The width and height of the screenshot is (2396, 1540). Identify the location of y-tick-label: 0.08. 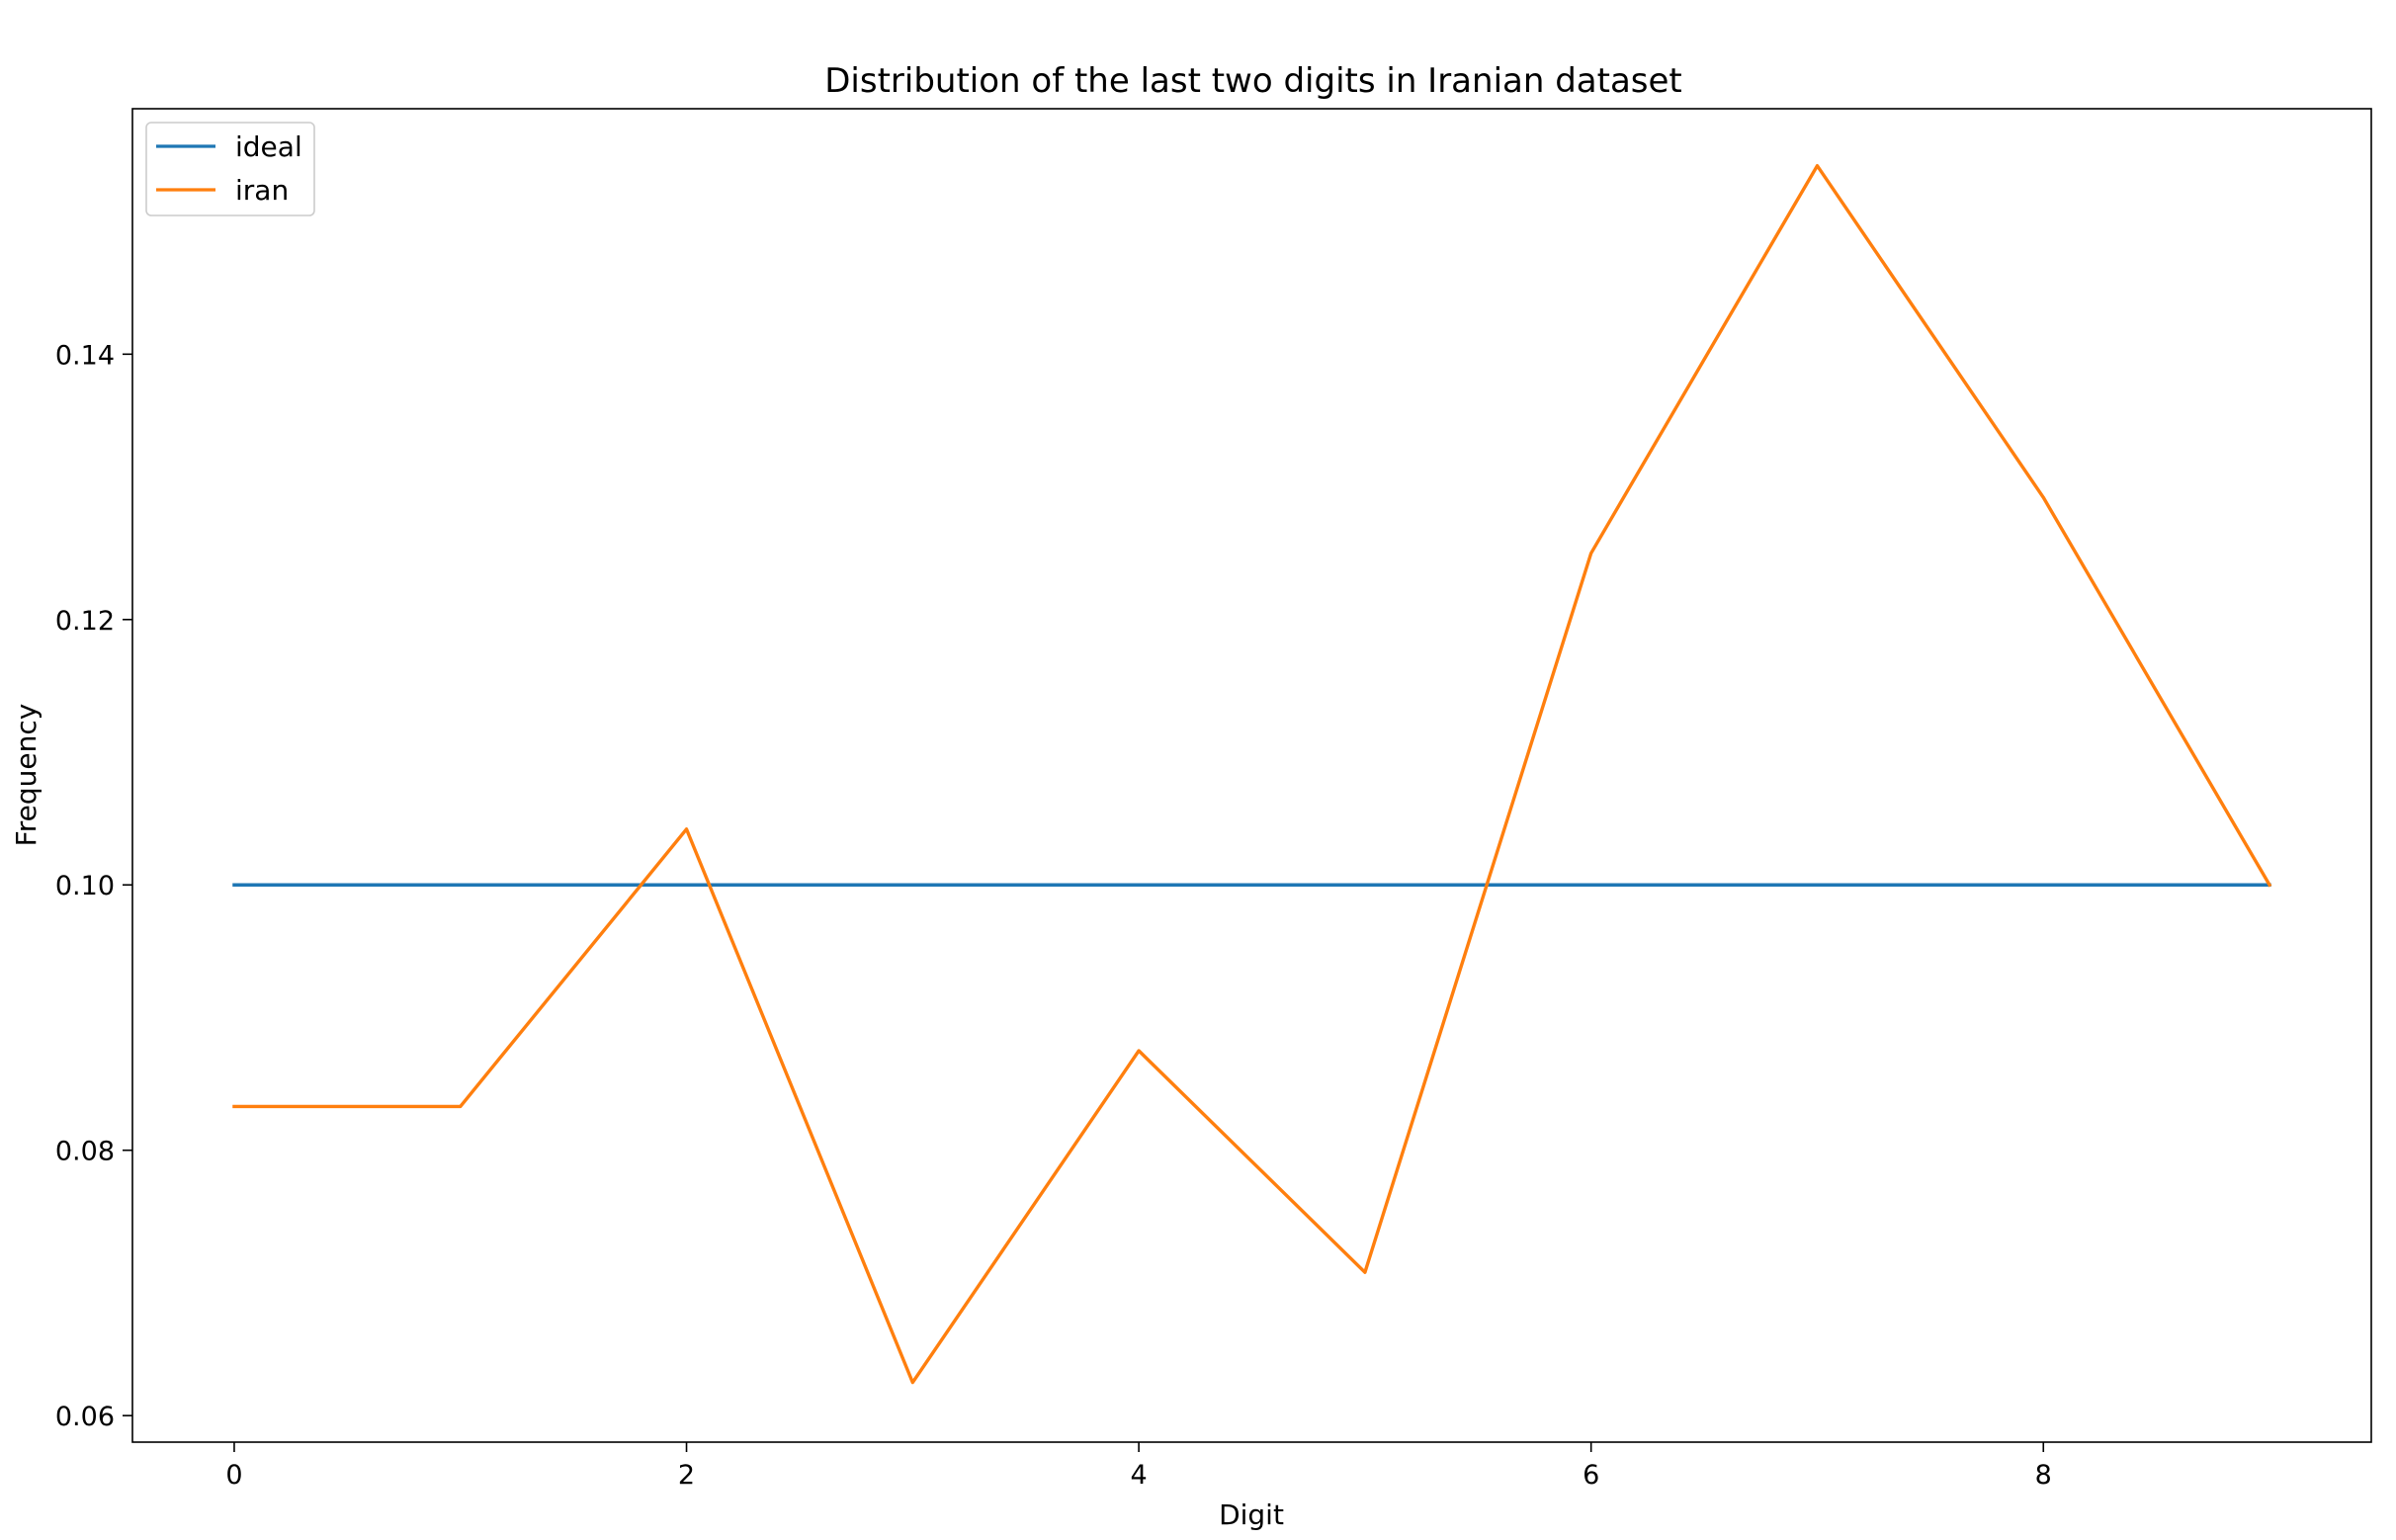
(85, 1152).